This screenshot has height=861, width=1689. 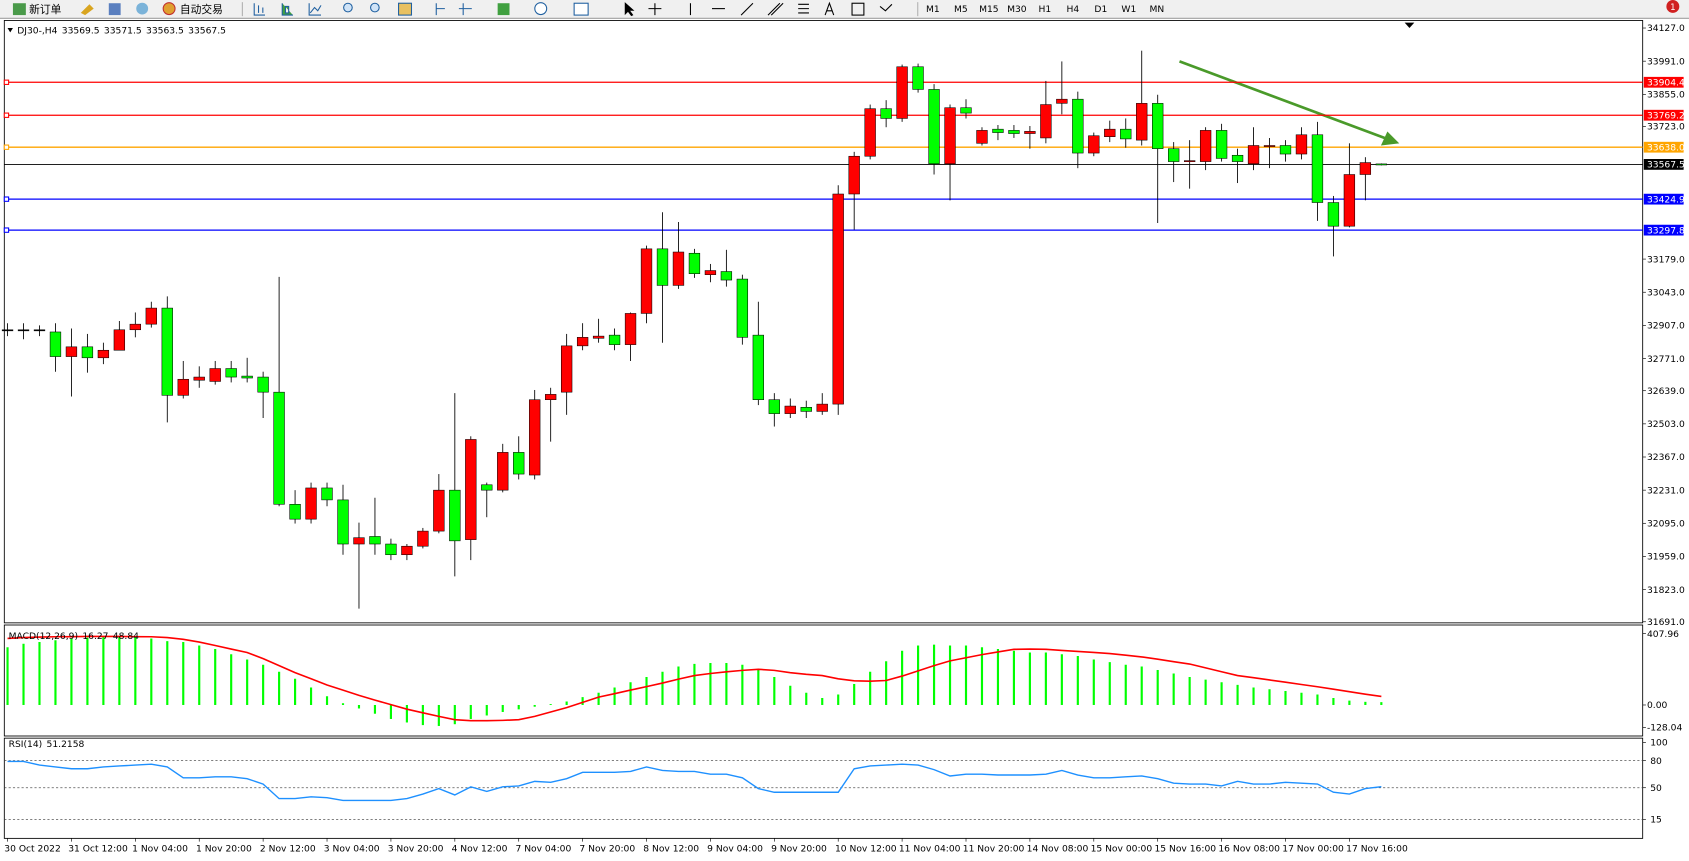 What do you see at coordinates (671, 849) in the screenshot?
I see `x-tick-label: 8 Nov 12:00` at bounding box center [671, 849].